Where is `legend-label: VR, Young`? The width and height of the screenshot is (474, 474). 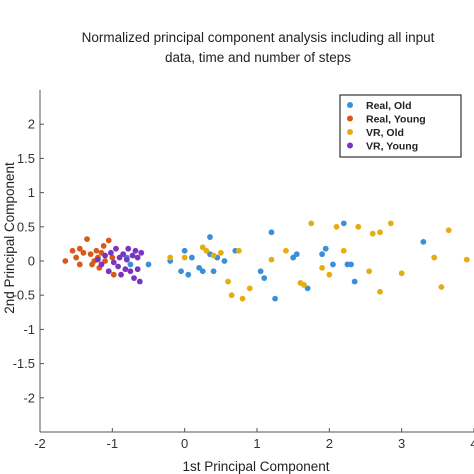
legend-label: VR, Young is located at coordinates (392, 147).